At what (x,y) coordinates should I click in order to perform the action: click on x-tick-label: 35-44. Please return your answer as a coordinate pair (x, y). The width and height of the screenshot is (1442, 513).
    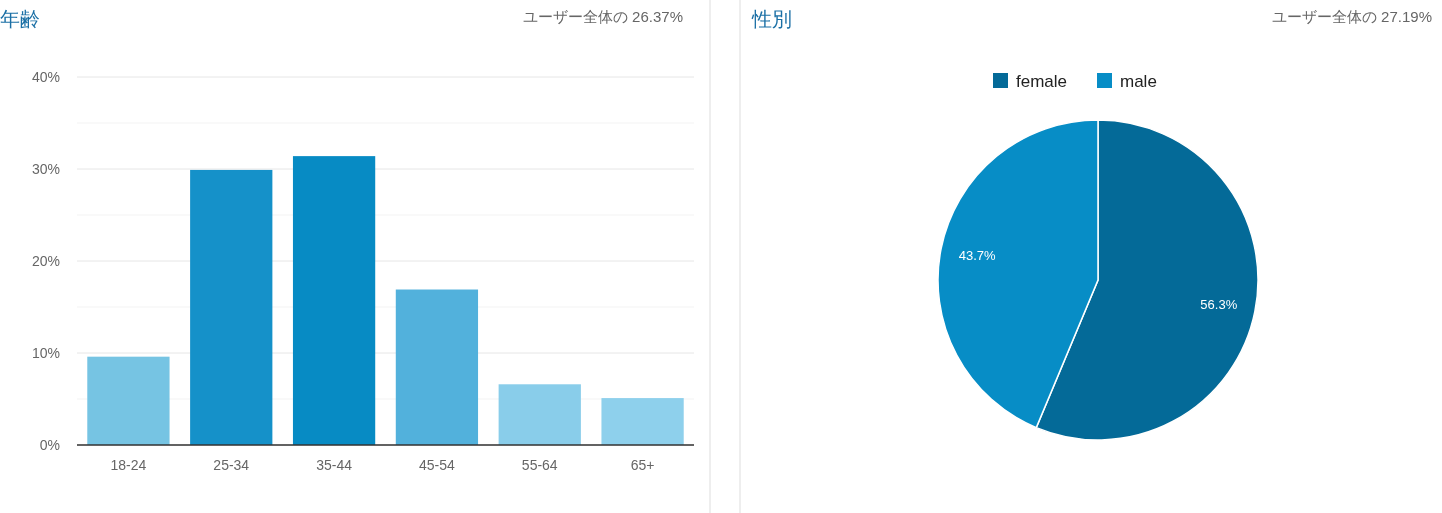
    Looking at the image, I should click on (334, 465).